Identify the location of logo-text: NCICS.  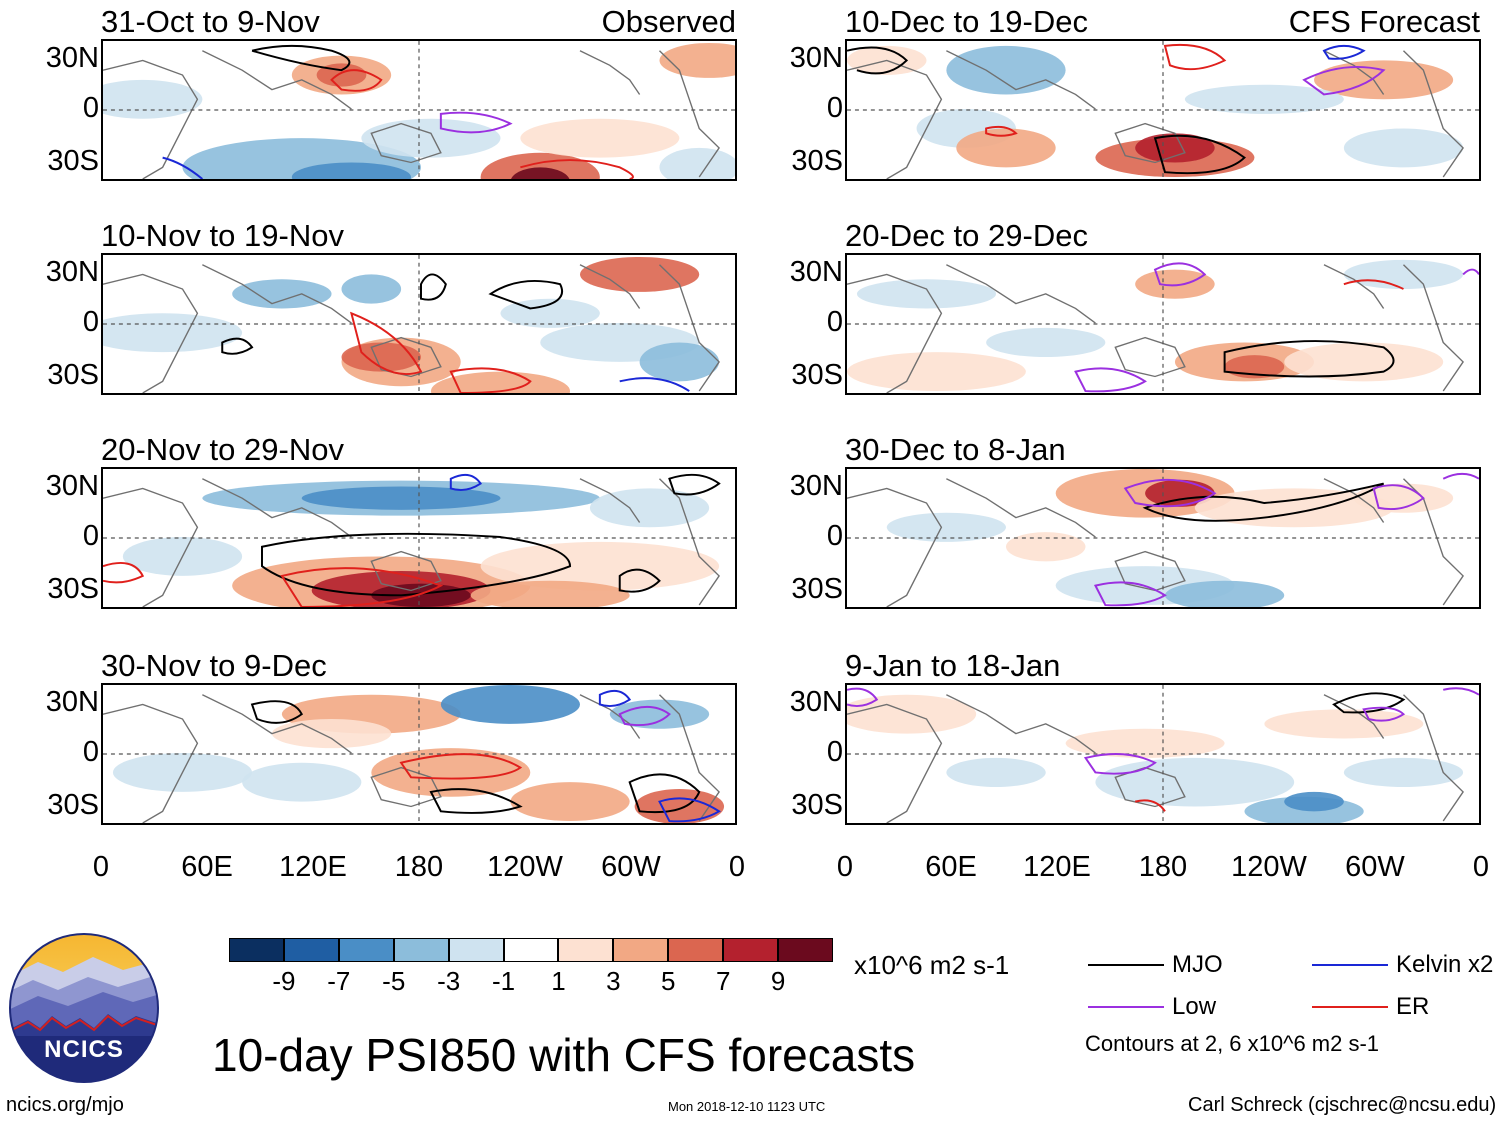
(84, 1049).